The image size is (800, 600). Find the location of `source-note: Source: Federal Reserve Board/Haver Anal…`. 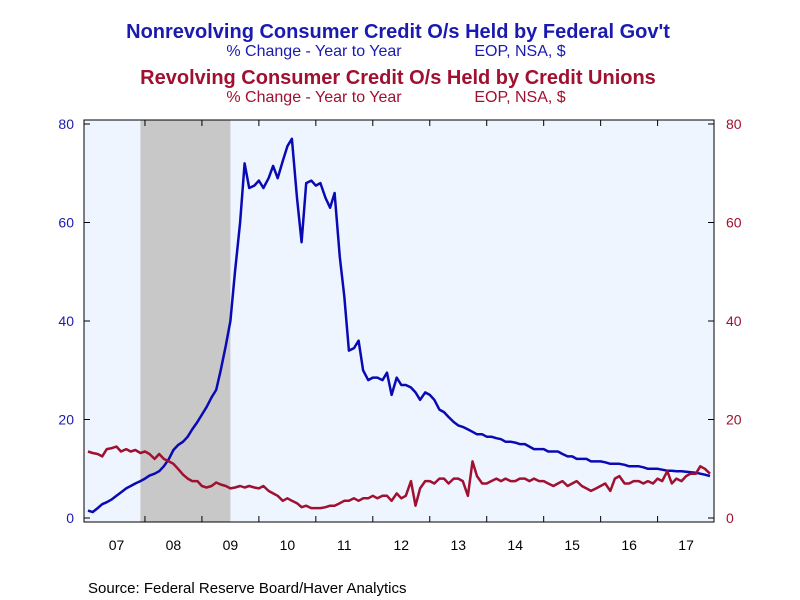

source-note: Source: Federal Reserve Board/Haver Anal… is located at coordinates (247, 588).